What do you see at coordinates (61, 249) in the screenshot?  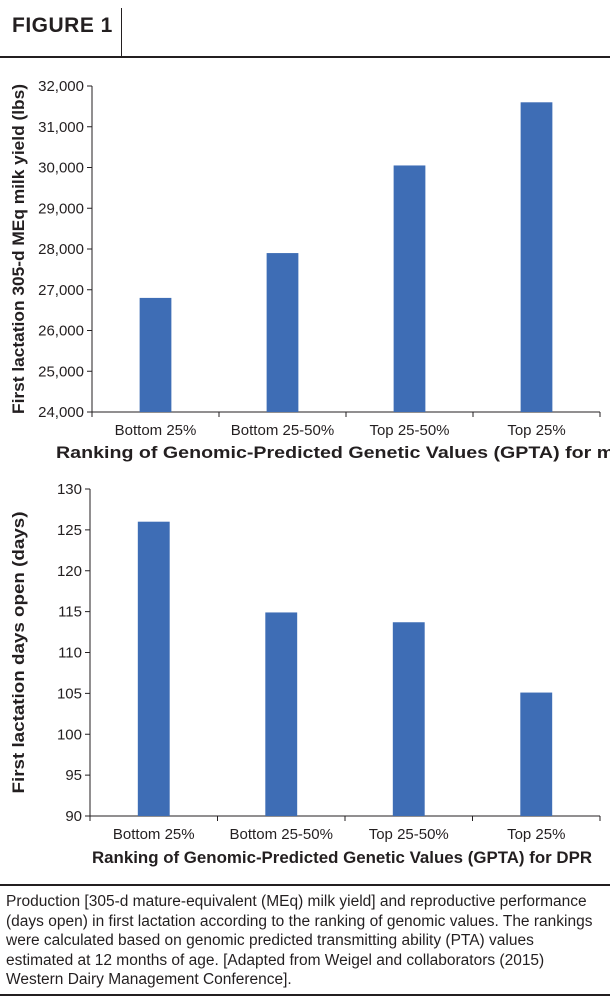 I see `y-tick-label: 28,000` at bounding box center [61, 249].